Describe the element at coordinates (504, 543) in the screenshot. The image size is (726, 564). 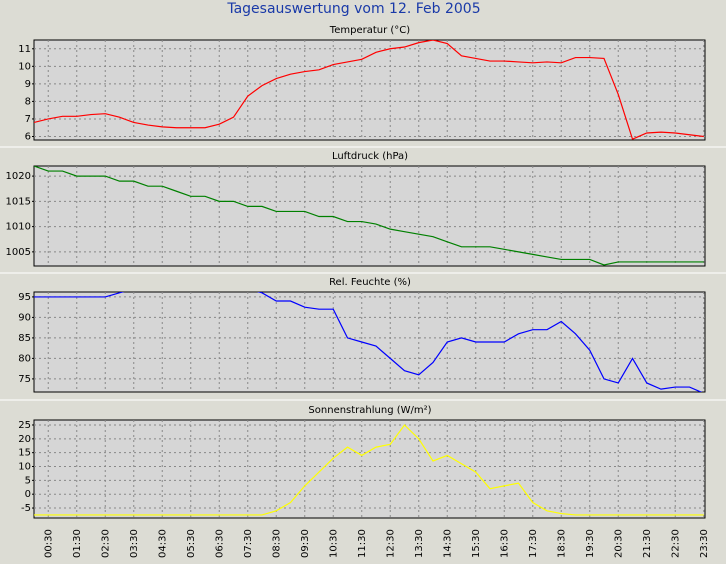
I see `x-tick-label: 16:30` at that location.